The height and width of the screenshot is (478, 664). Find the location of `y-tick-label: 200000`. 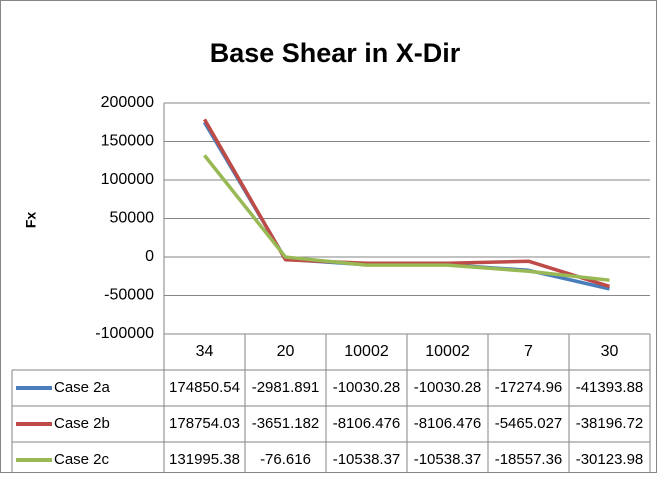

y-tick-label: 200000 is located at coordinates (127, 102).